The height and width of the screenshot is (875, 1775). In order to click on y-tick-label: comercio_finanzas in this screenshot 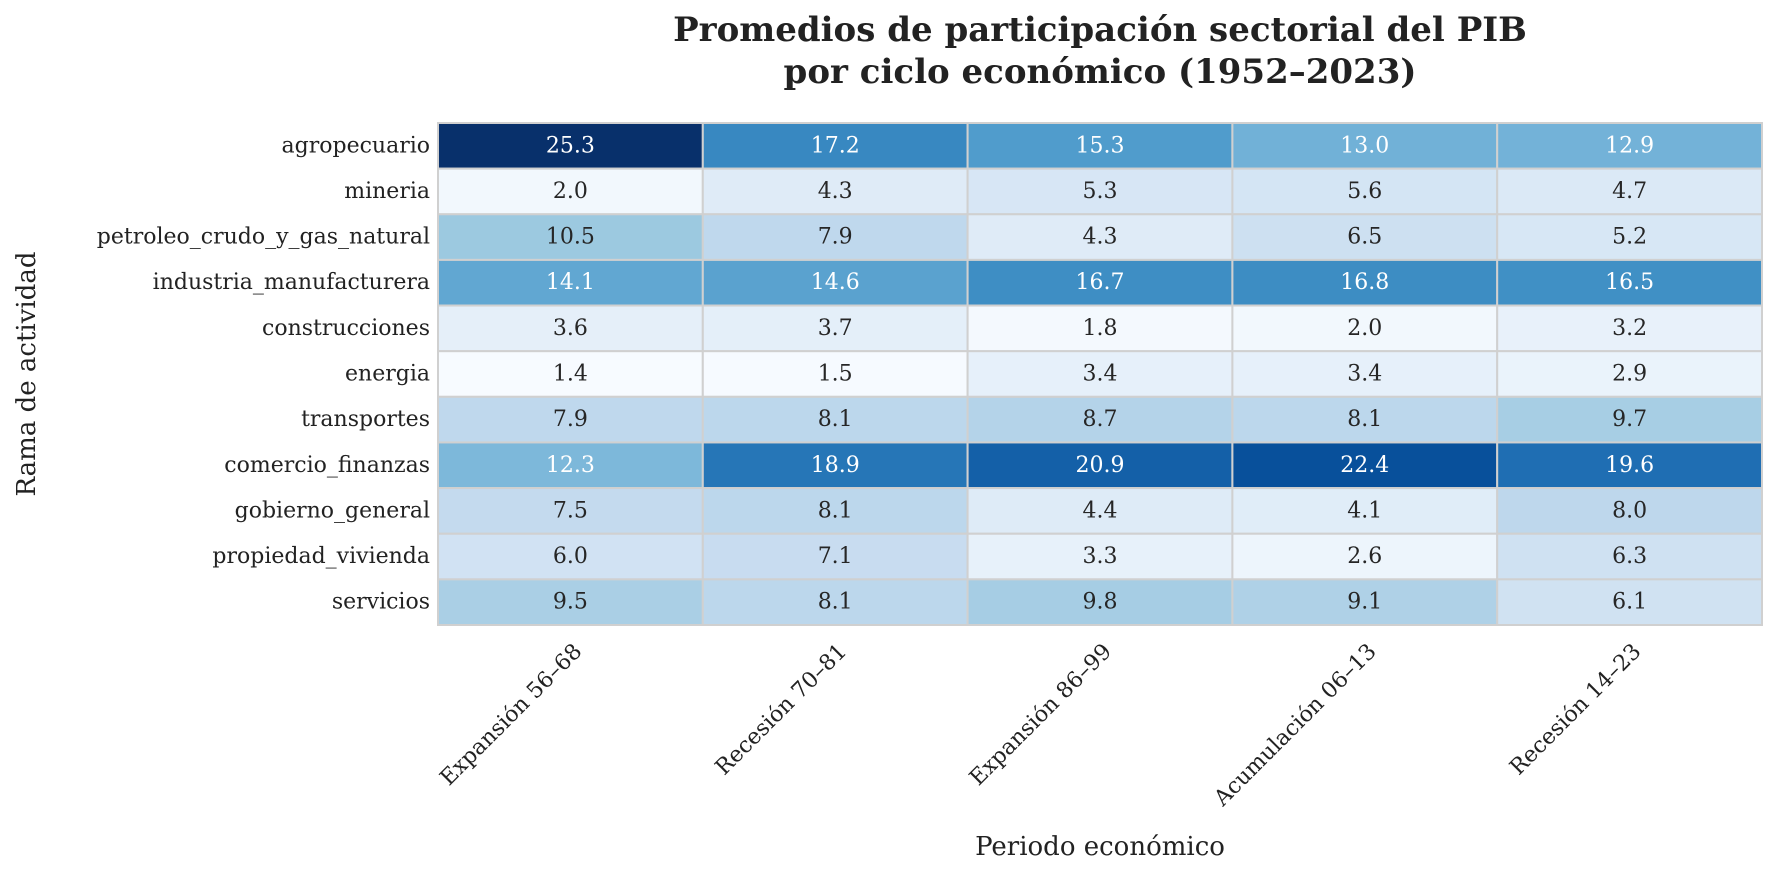, I will do `click(327, 465)`.